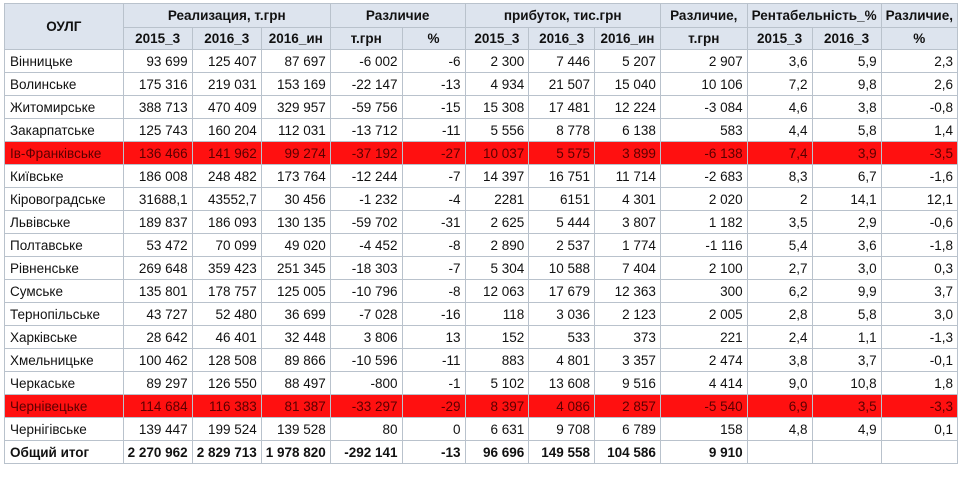  Describe the element at coordinates (157, 406) in the screenshot. I see `value-cell: 114 684` at that location.